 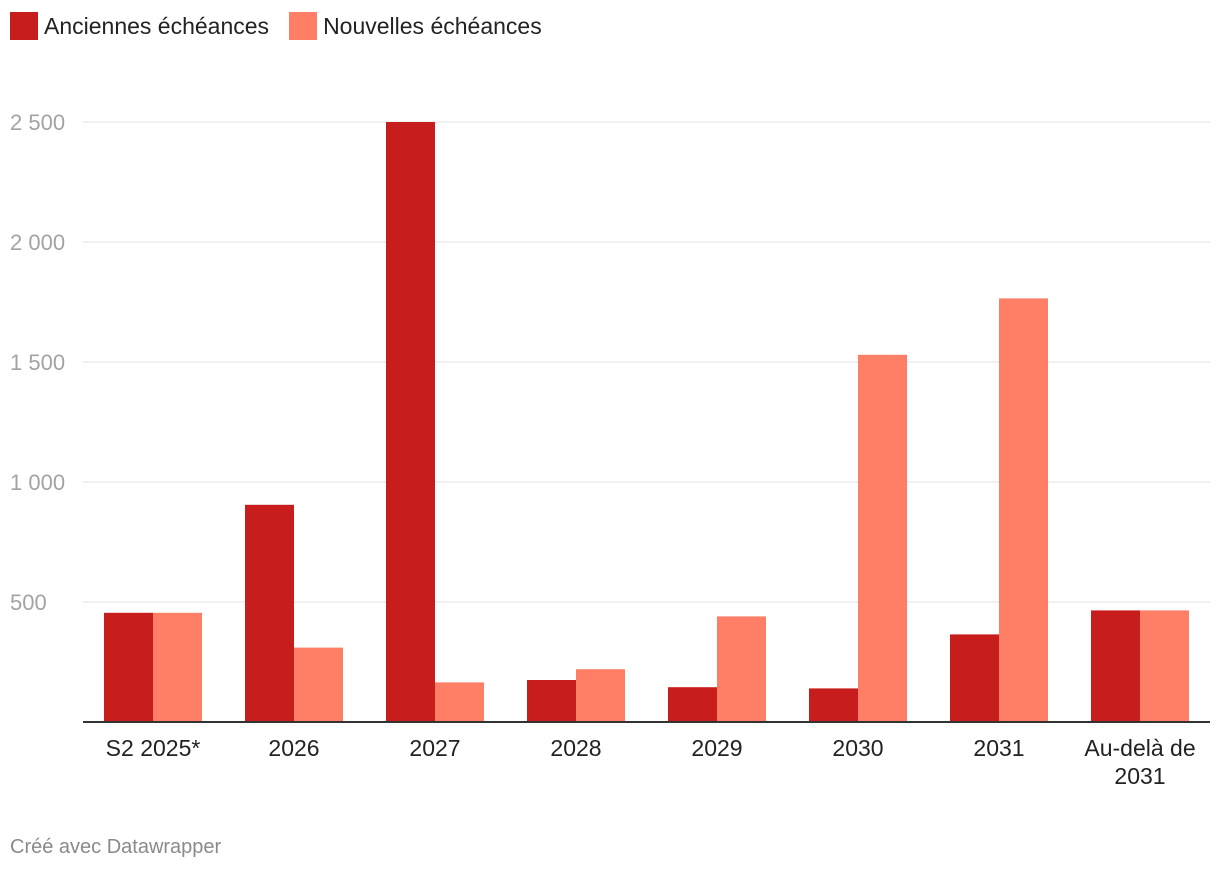 I want to click on legend-item-old: Anciennes échéances, so click(x=139, y=26).